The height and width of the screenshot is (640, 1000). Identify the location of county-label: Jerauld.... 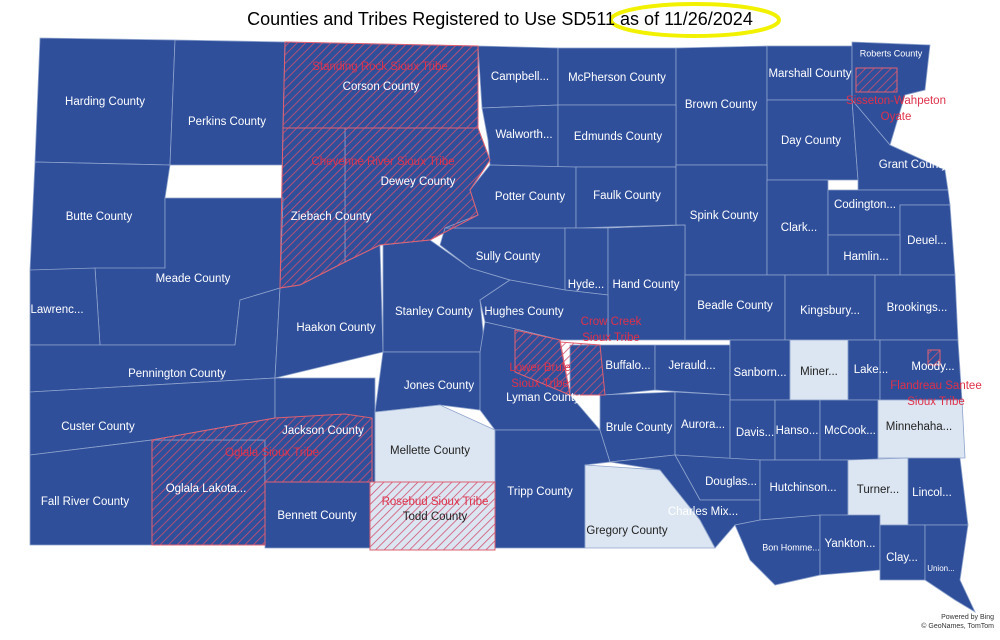
(691, 366).